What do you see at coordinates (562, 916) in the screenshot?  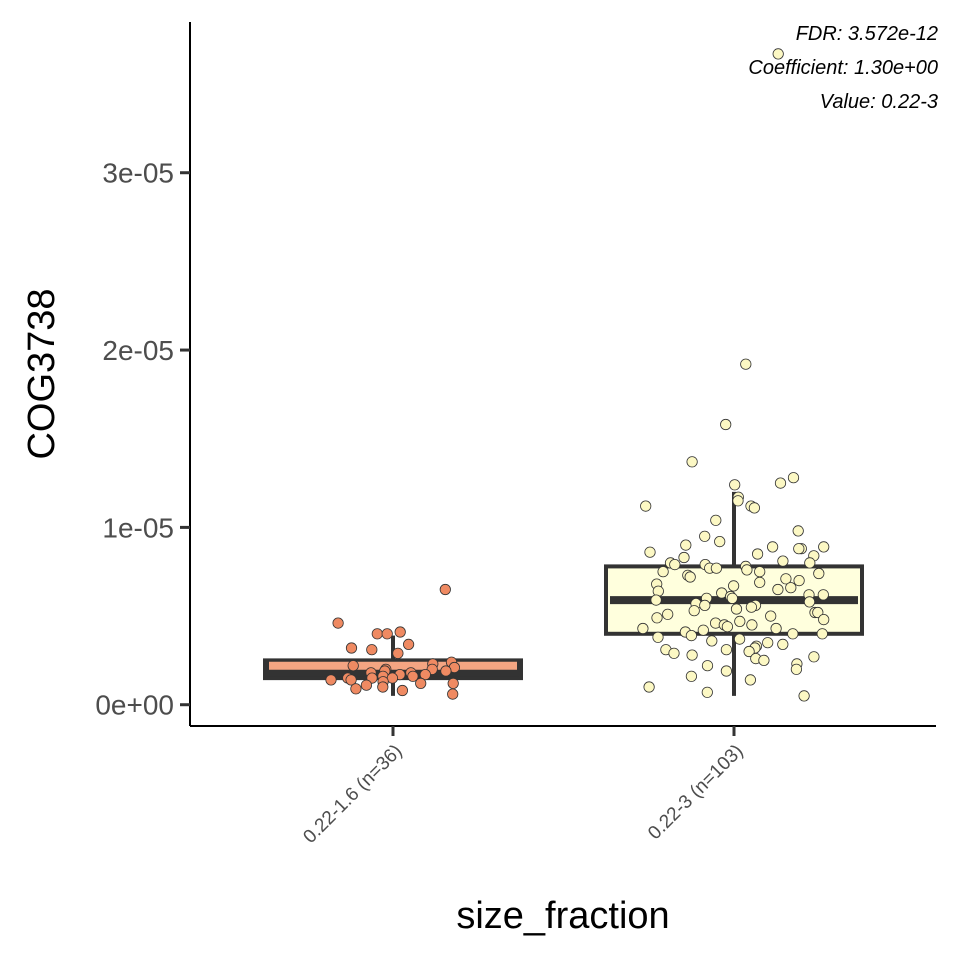 I see `x-axis-title: size_fraction` at bounding box center [562, 916].